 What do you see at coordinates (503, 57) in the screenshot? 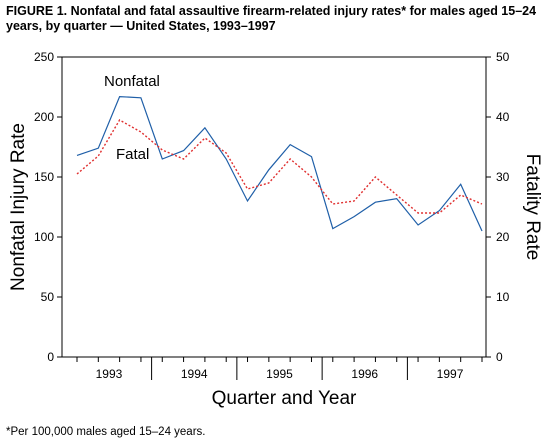
I see `right-tick-label: 50` at bounding box center [503, 57].